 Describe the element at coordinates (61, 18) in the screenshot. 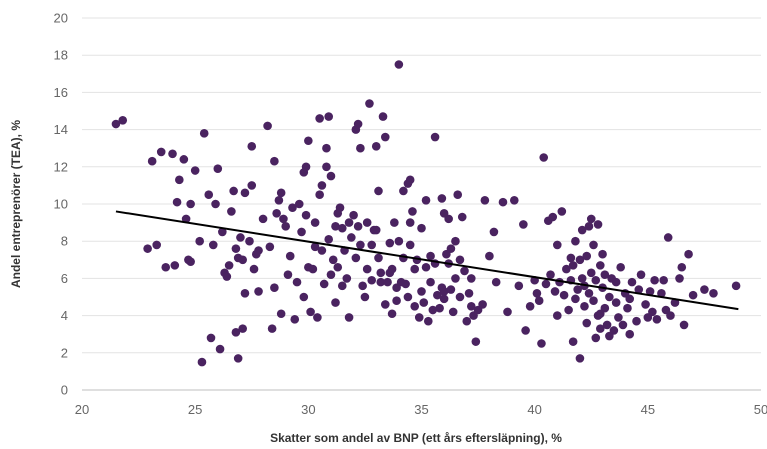

I see `y-tick-label: 20` at that location.